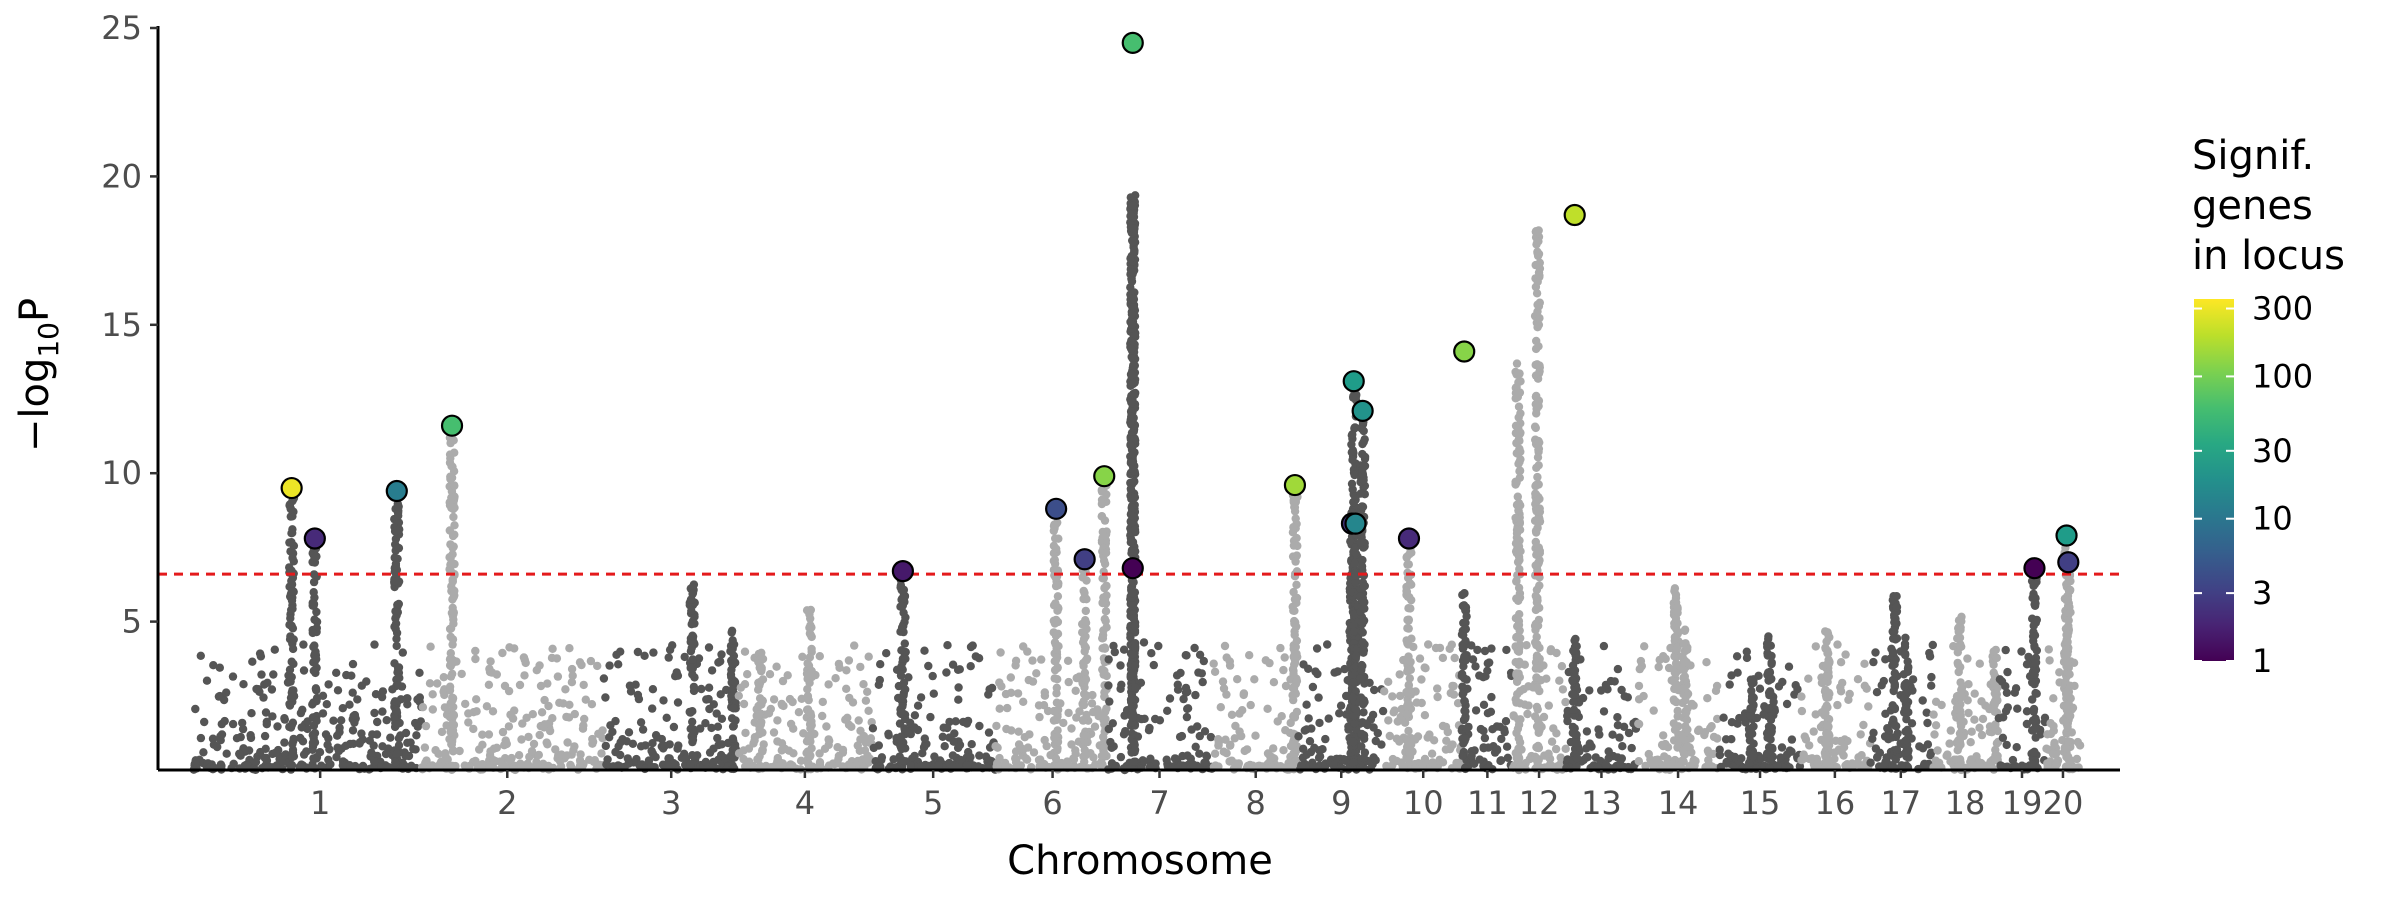  I want to click on chromosome-14-points, so click(1677, 679).